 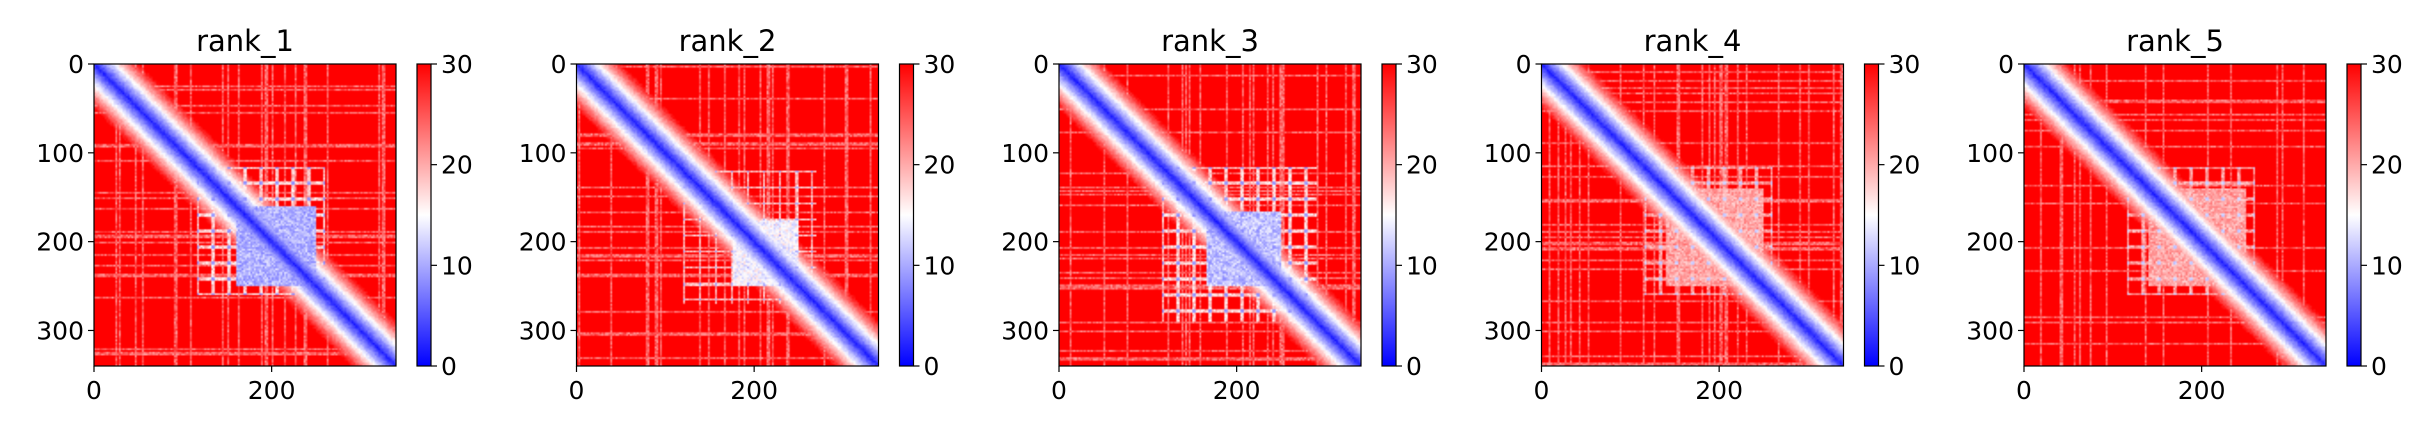 What do you see at coordinates (728, 41) in the screenshot?
I see `panel-title: rank_2` at bounding box center [728, 41].